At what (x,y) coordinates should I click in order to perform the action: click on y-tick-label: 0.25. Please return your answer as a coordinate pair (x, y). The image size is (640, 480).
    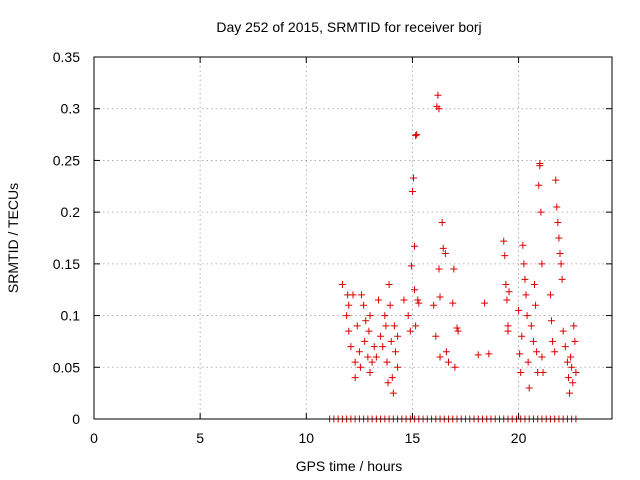
    Looking at the image, I should click on (66, 160).